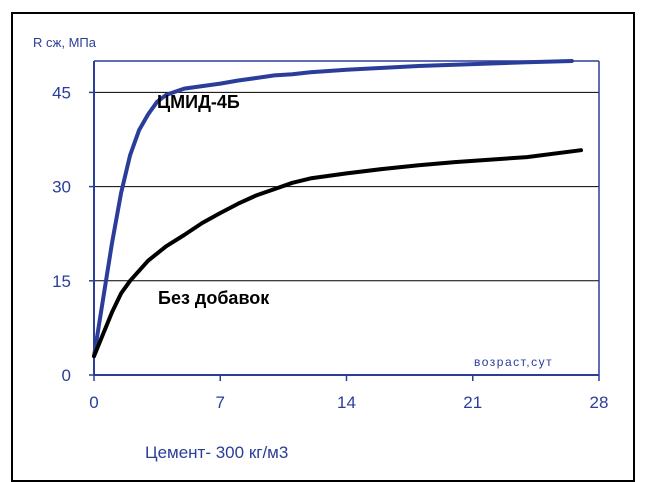 The image size is (647, 482). I want to click on y-tick-label-15: 15, so click(61, 281).